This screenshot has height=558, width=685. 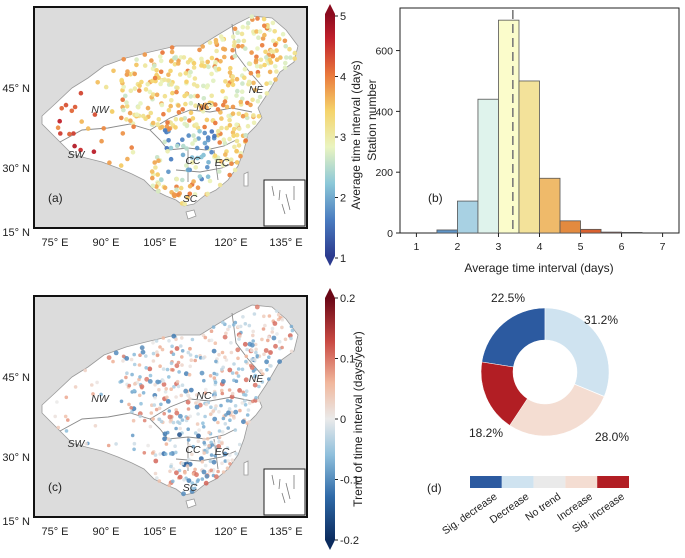 I want to click on station-dots, so click(x=176, y=110).